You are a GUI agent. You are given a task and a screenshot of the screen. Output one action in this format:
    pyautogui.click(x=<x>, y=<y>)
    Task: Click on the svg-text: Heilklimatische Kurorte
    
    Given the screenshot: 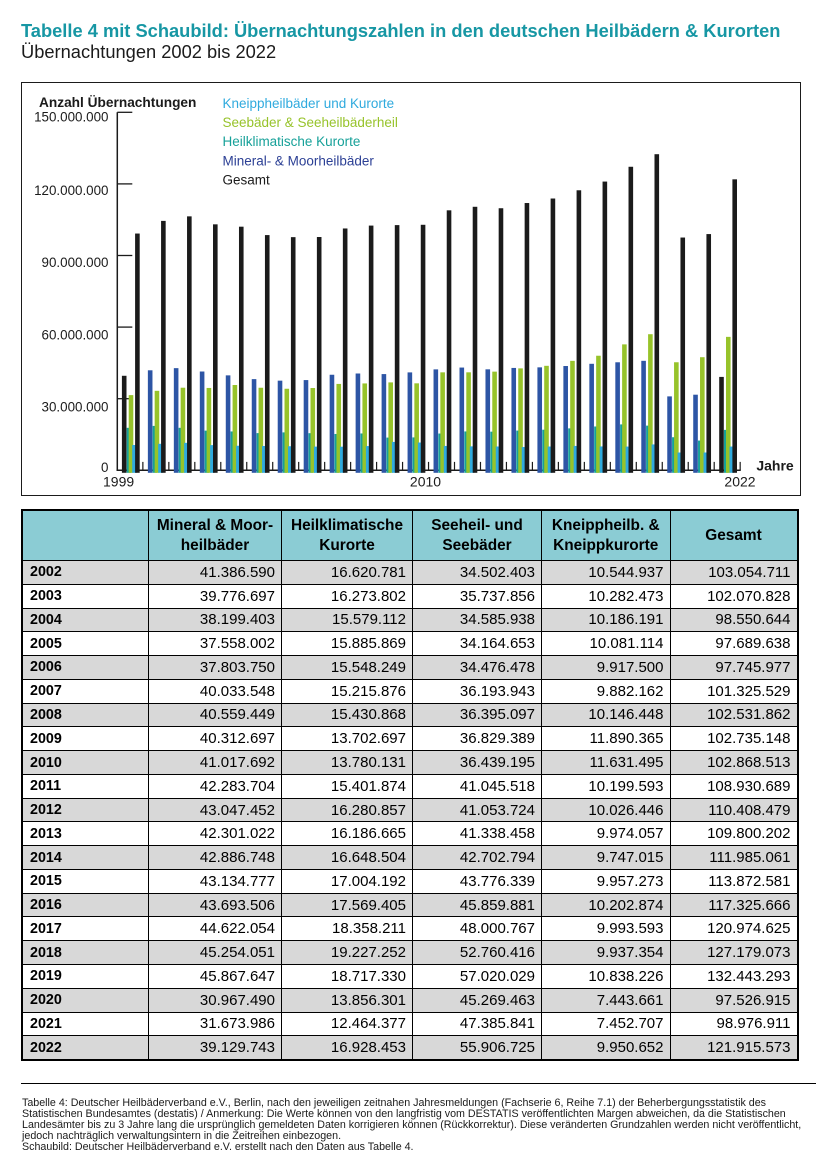 What is the action you would take?
    pyautogui.click(x=291, y=142)
    